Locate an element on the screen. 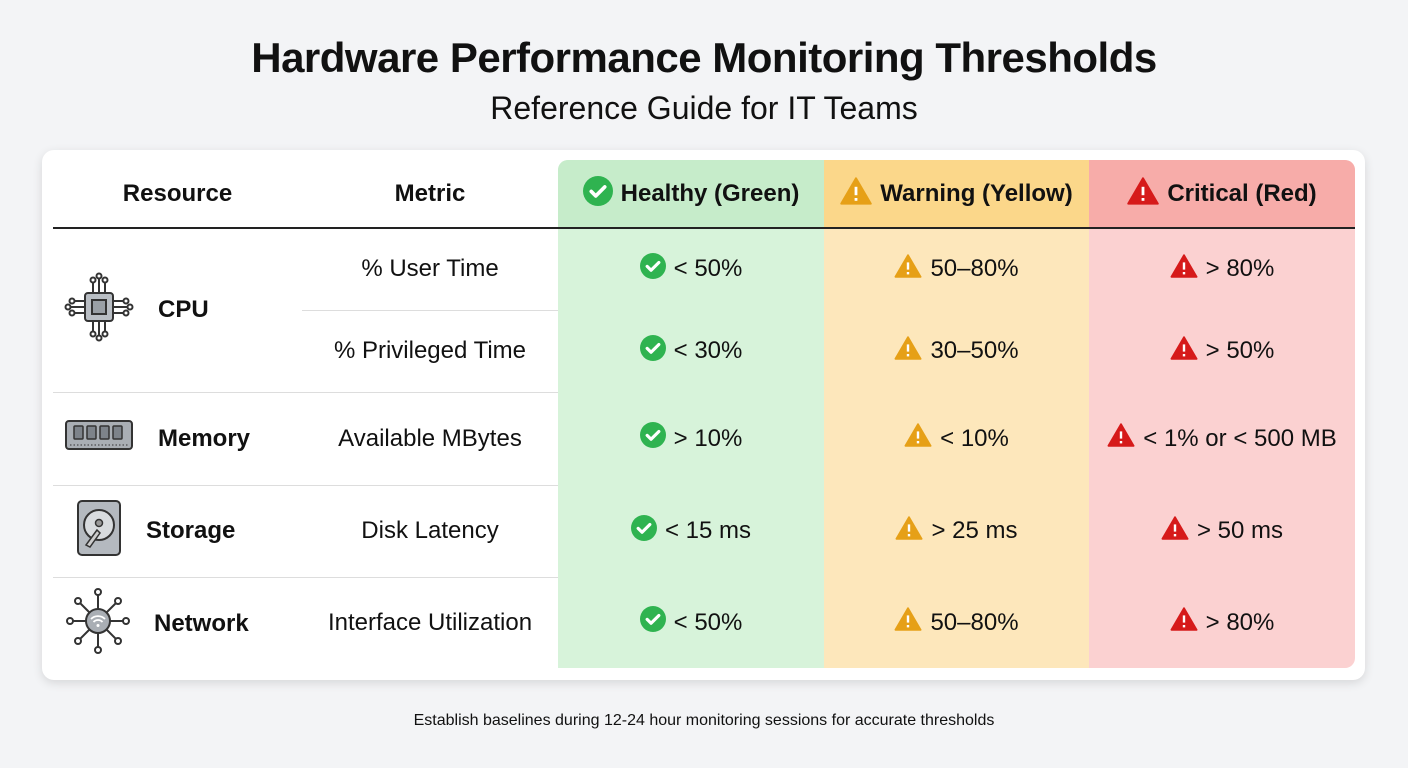  cell-metric: % User Time is located at coordinates (430, 269).